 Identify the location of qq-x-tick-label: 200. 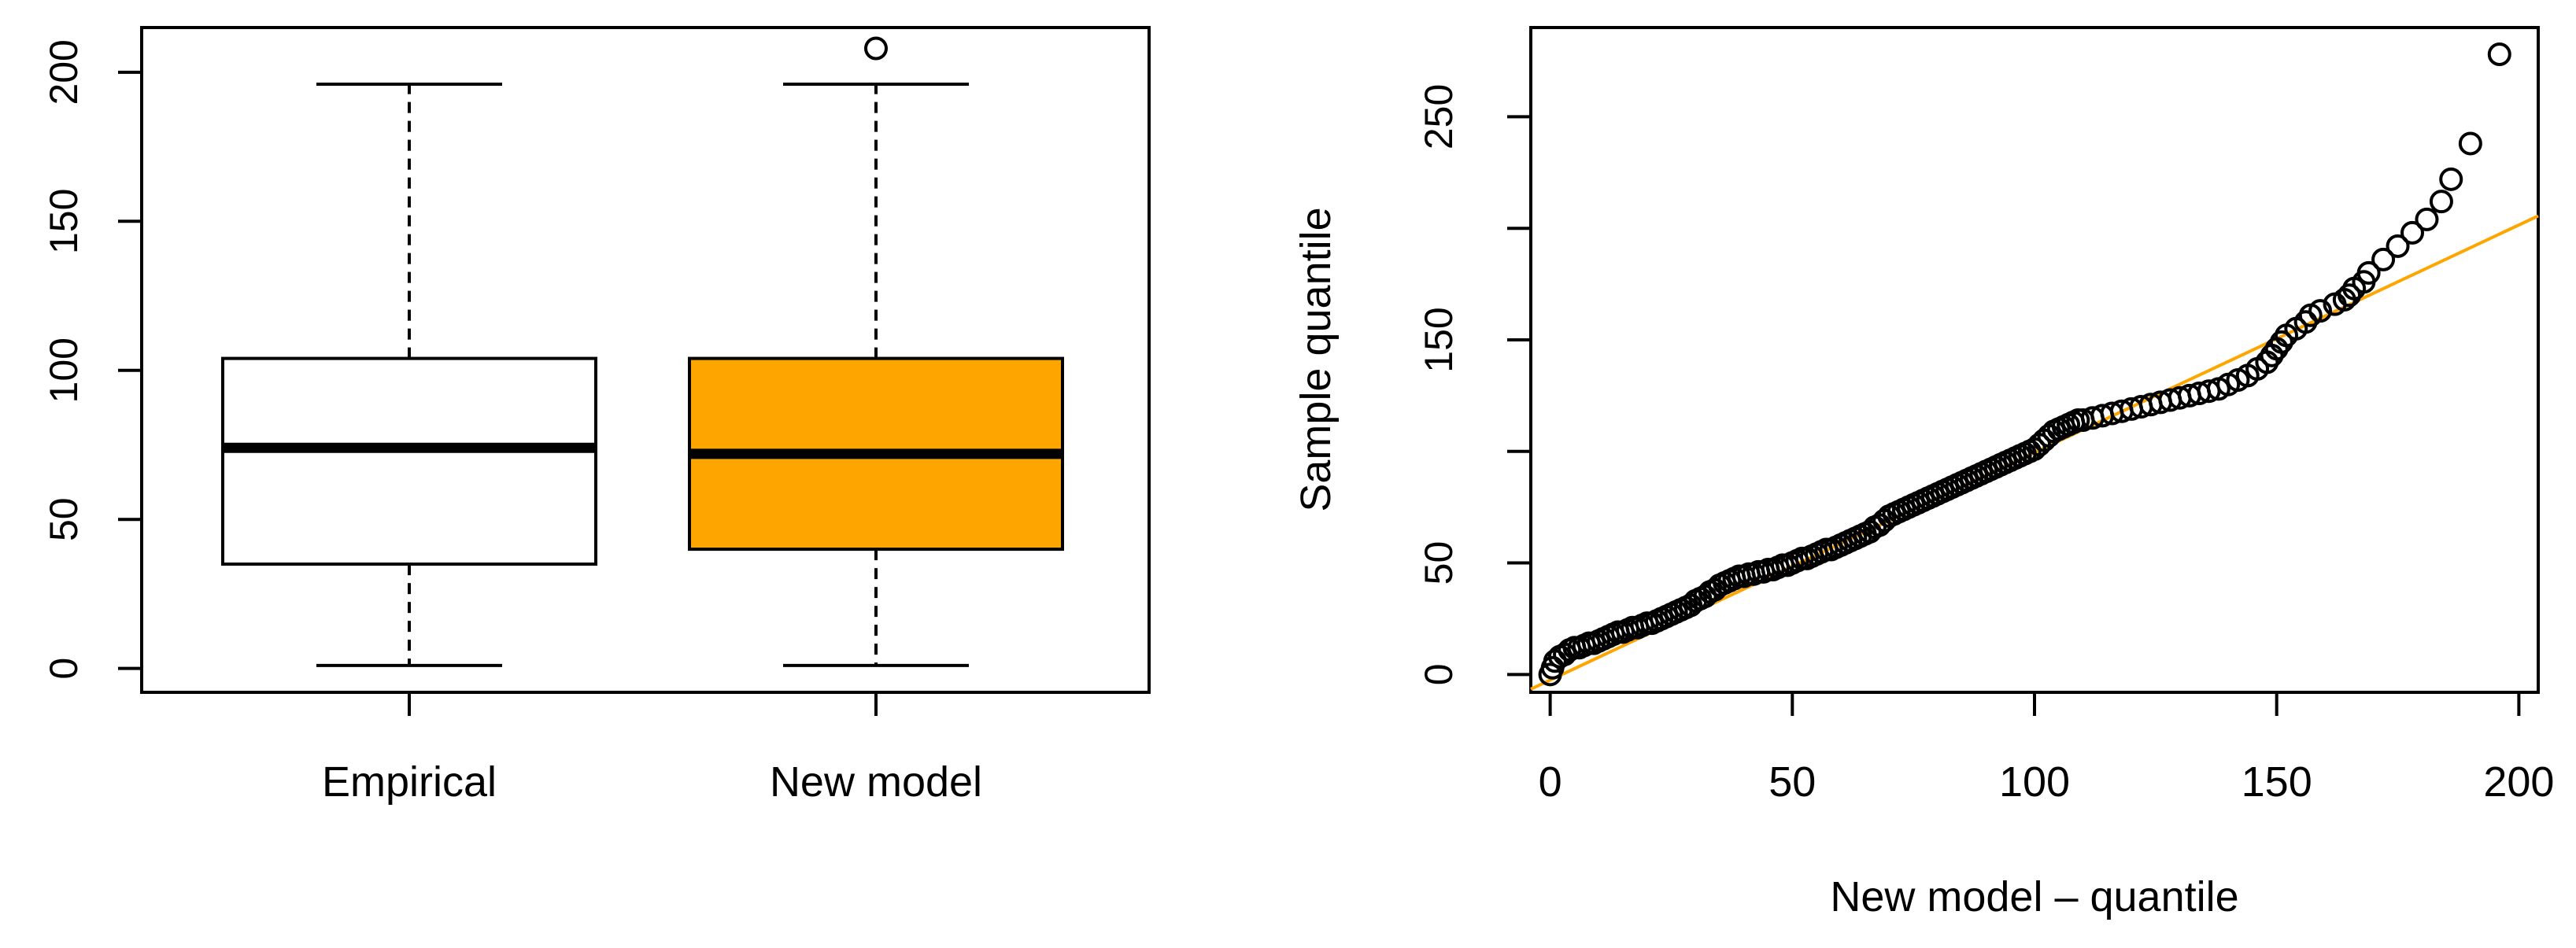
(2518, 782).